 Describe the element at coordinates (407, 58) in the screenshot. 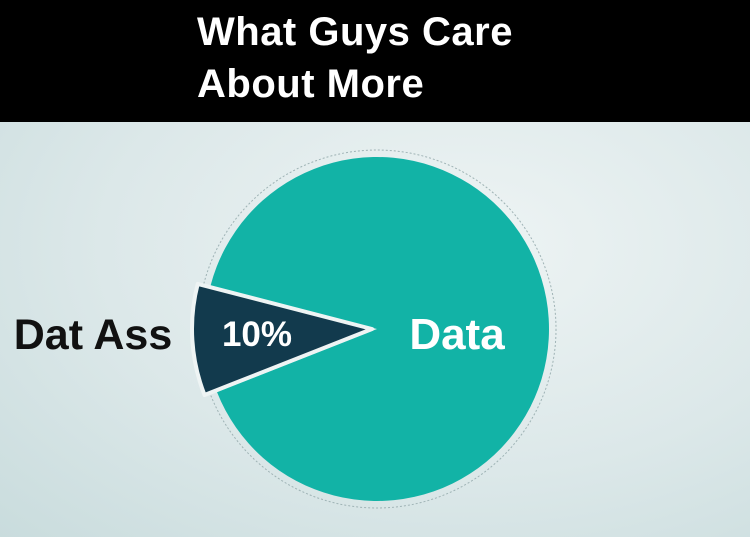

I see `chart-title: What Guys Care About More` at that location.